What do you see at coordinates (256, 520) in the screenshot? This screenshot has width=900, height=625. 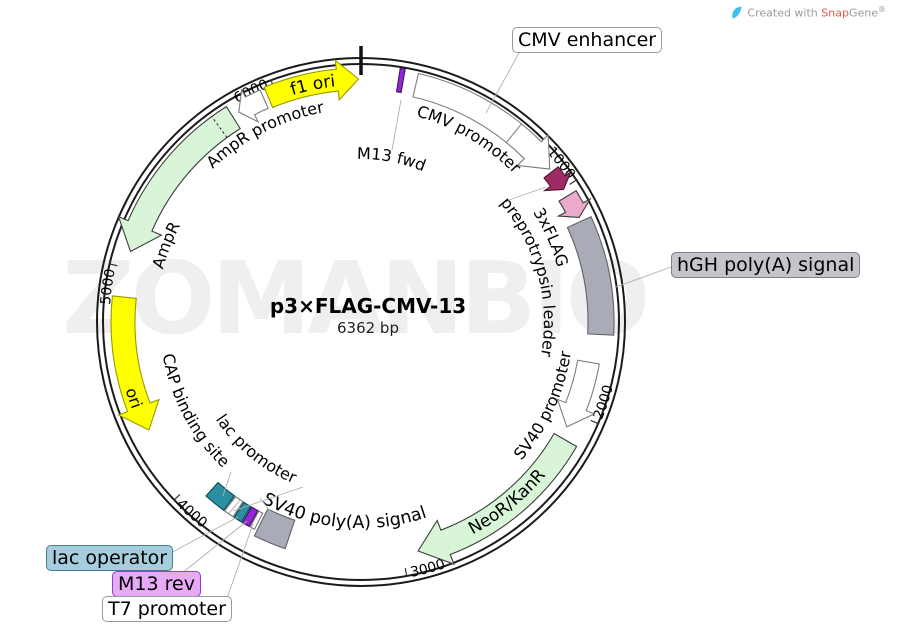 I see `feature-t7-promoter` at bounding box center [256, 520].